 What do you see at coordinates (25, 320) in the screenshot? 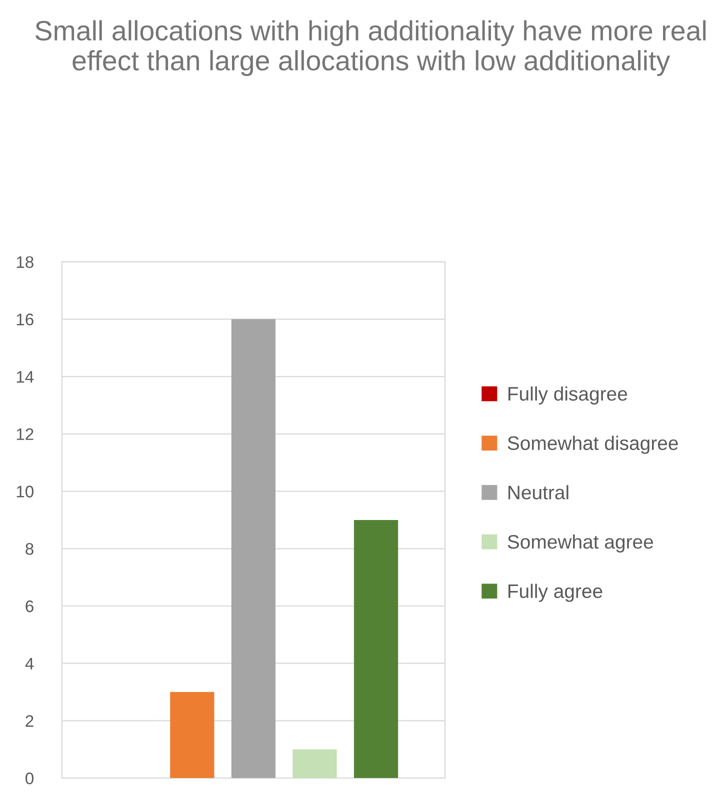
I see `y-tick-label: 16` at bounding box center [25, 320].